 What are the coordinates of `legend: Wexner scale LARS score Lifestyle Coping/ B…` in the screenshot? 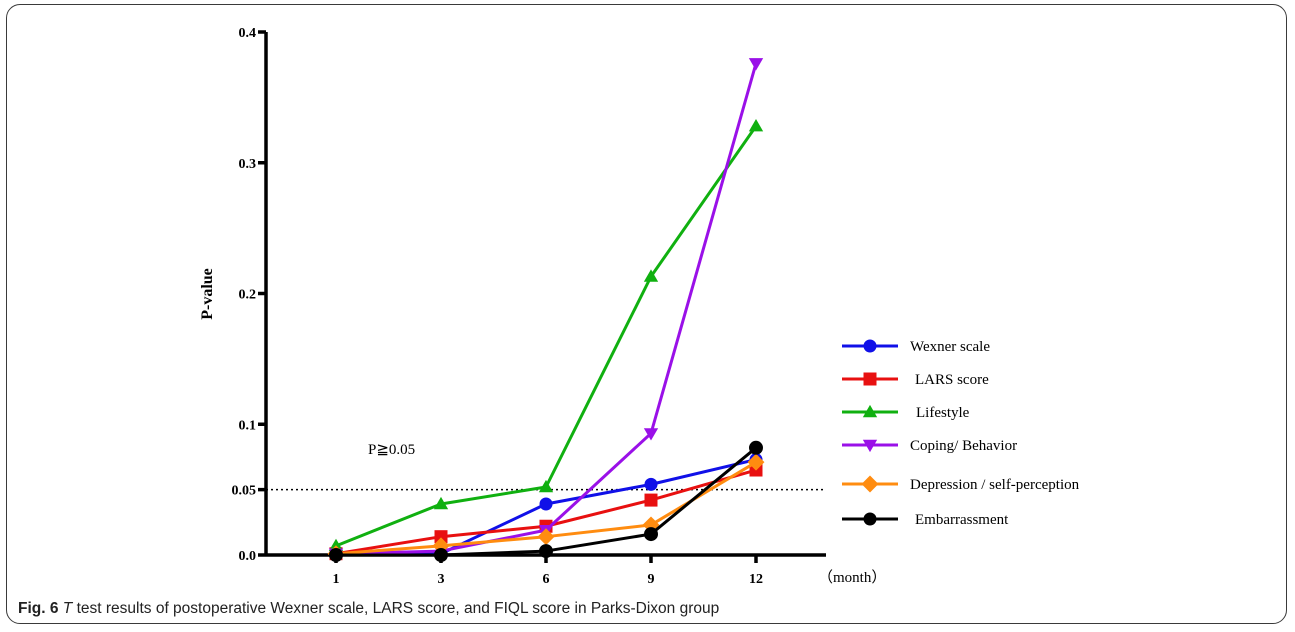 It's located at (961, 433).